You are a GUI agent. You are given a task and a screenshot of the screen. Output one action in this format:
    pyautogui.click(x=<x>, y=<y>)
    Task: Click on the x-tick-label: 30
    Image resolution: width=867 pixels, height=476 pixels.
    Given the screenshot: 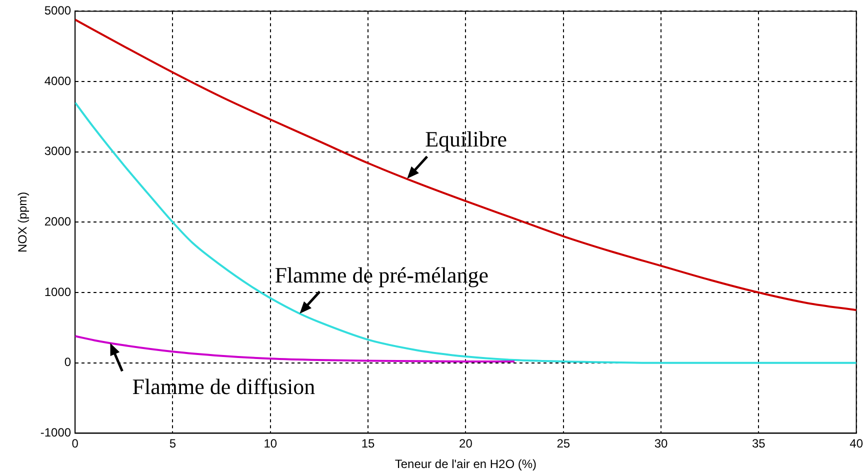 What is the action you would take?
    pyautogui.click(x=661, y=443)
    